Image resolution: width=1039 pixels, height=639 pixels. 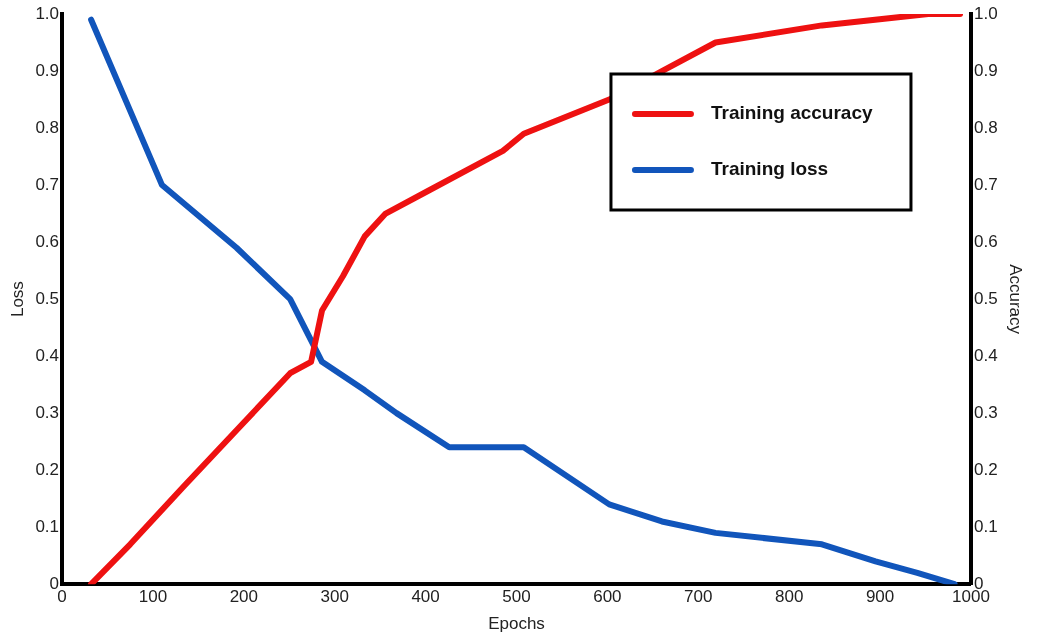 I want to click on y2-tick-label: 0.5, so click(x=985, y=298).